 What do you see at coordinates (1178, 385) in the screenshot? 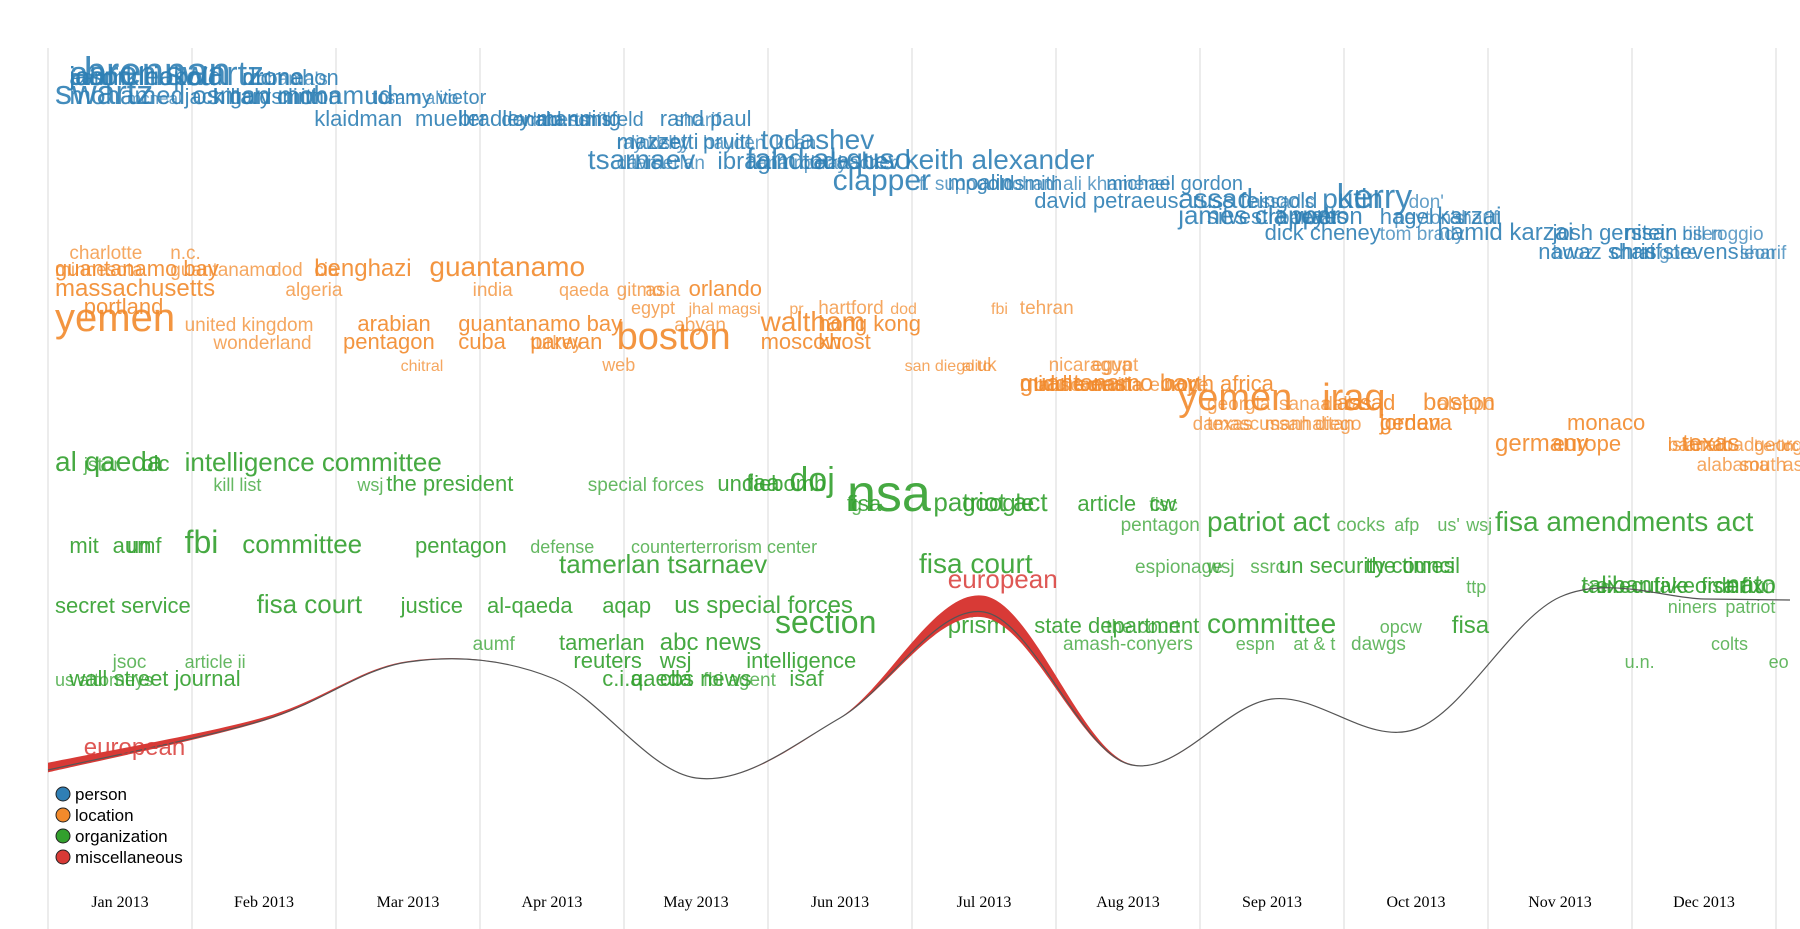
I see `entity-label: europe` at bounding box center [1178, 385].